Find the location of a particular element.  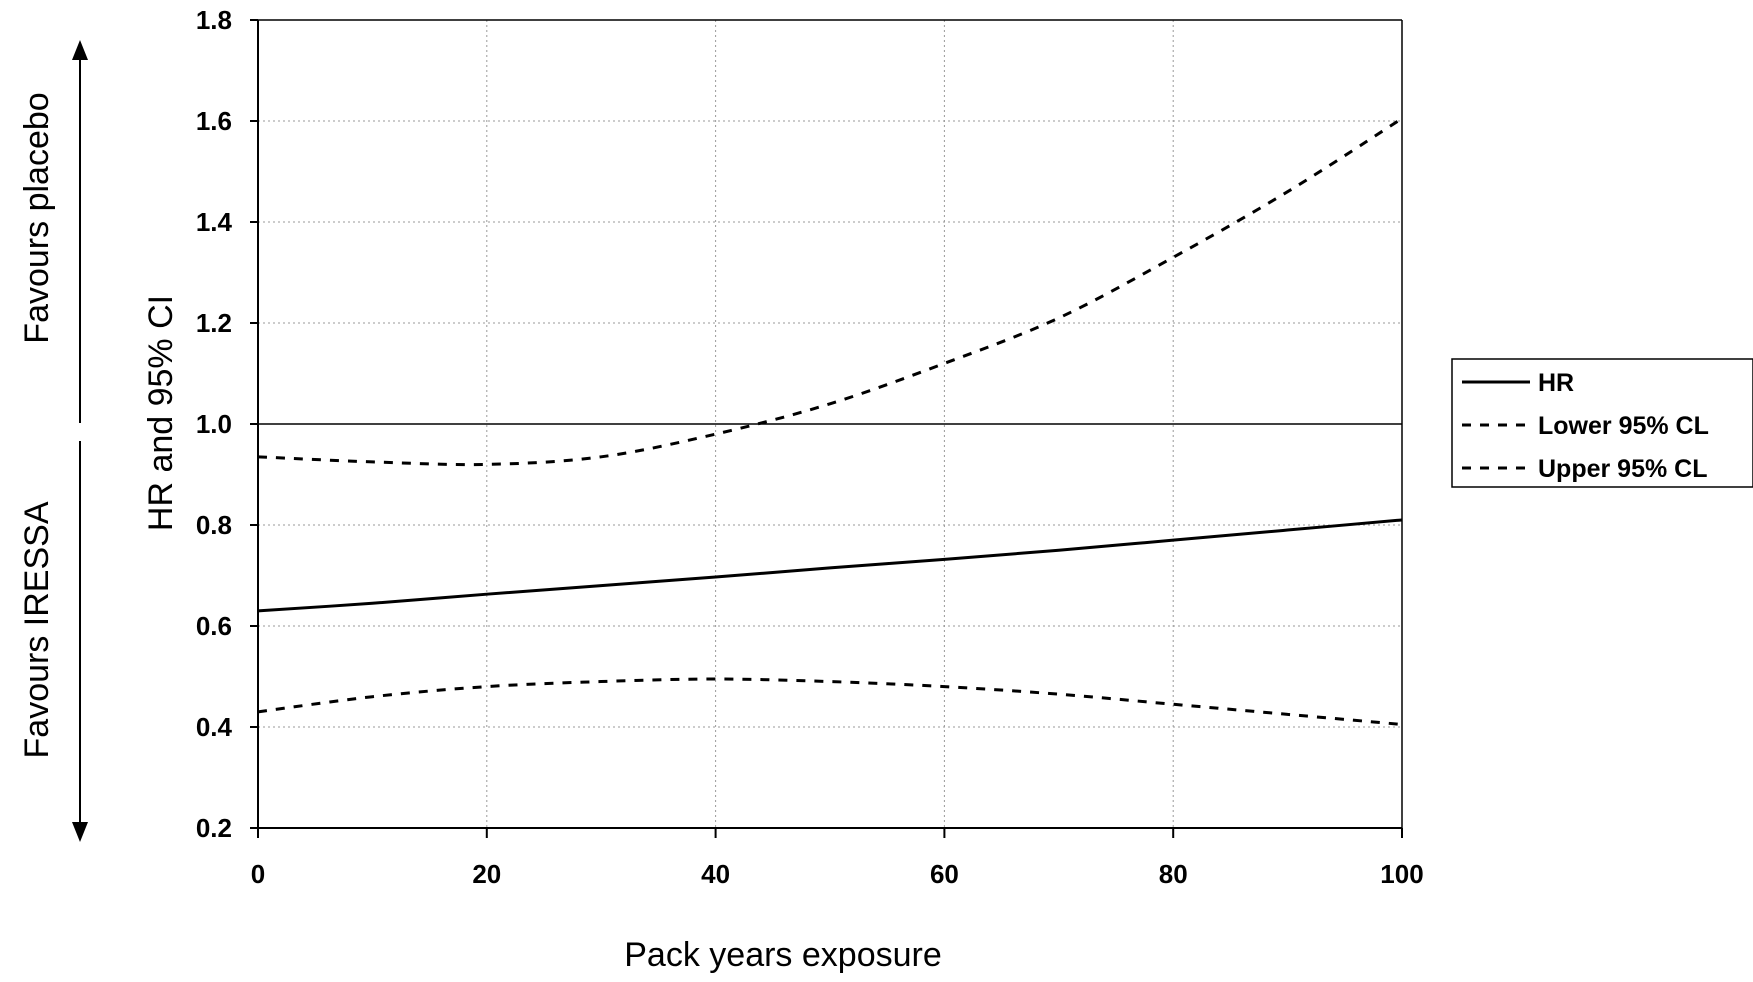

x-tick-label: 20 is located at coordinates (486, 874).